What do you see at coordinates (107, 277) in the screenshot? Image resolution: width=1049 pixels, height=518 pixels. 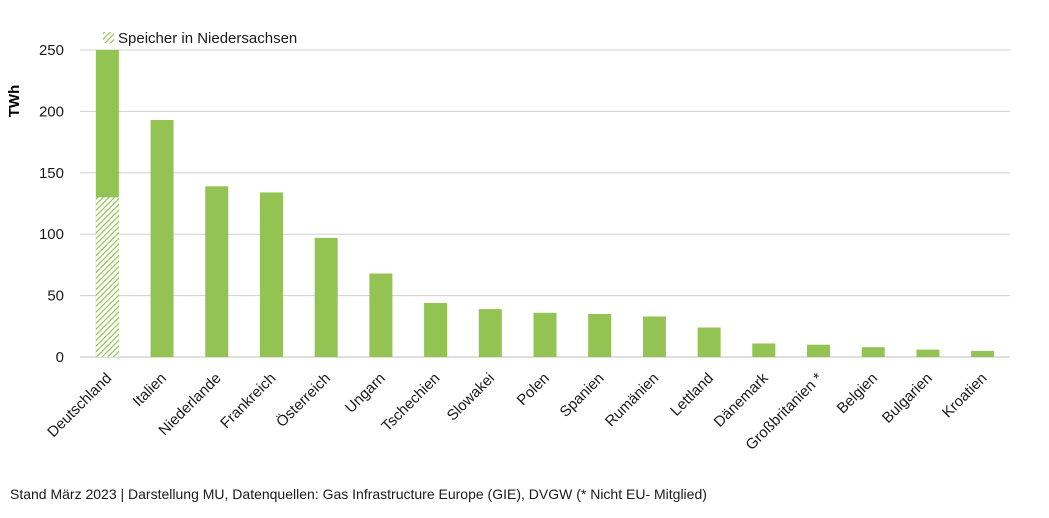 I see `bar-segment-niedersachsen` at bounding box center [107, 277].